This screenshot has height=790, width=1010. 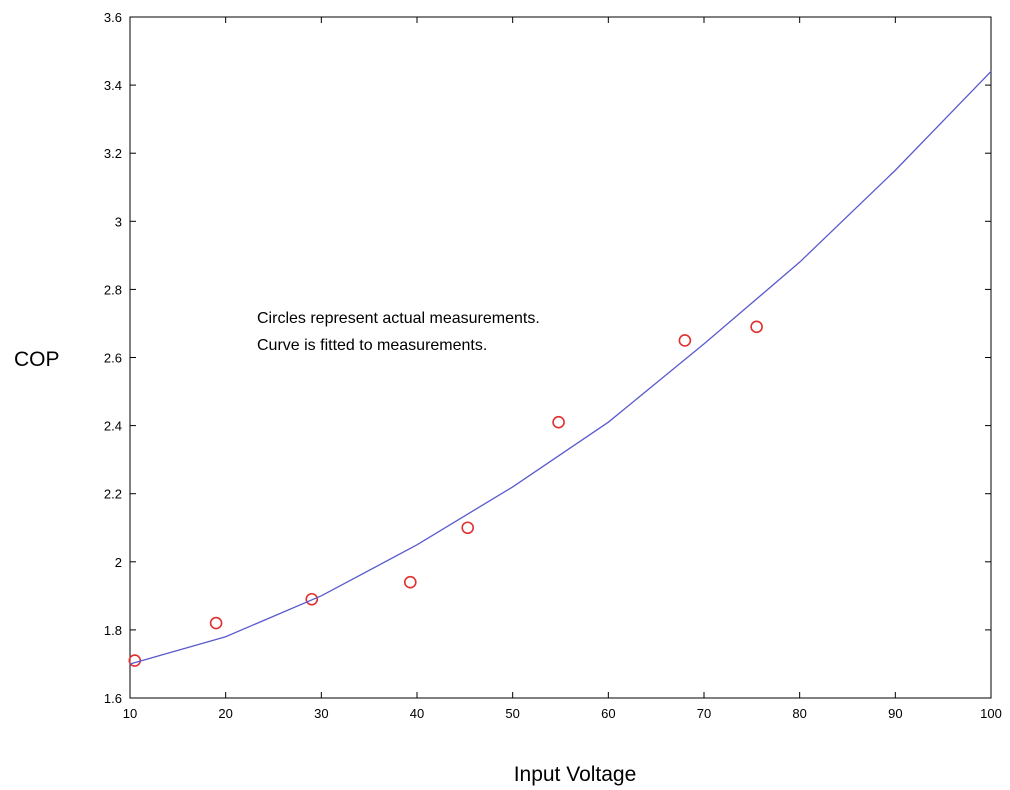 What do you see at coordinates (991, 713) in the screenshot?
I see `x-tick-label-9: 100` at bounding box center [991, 713].